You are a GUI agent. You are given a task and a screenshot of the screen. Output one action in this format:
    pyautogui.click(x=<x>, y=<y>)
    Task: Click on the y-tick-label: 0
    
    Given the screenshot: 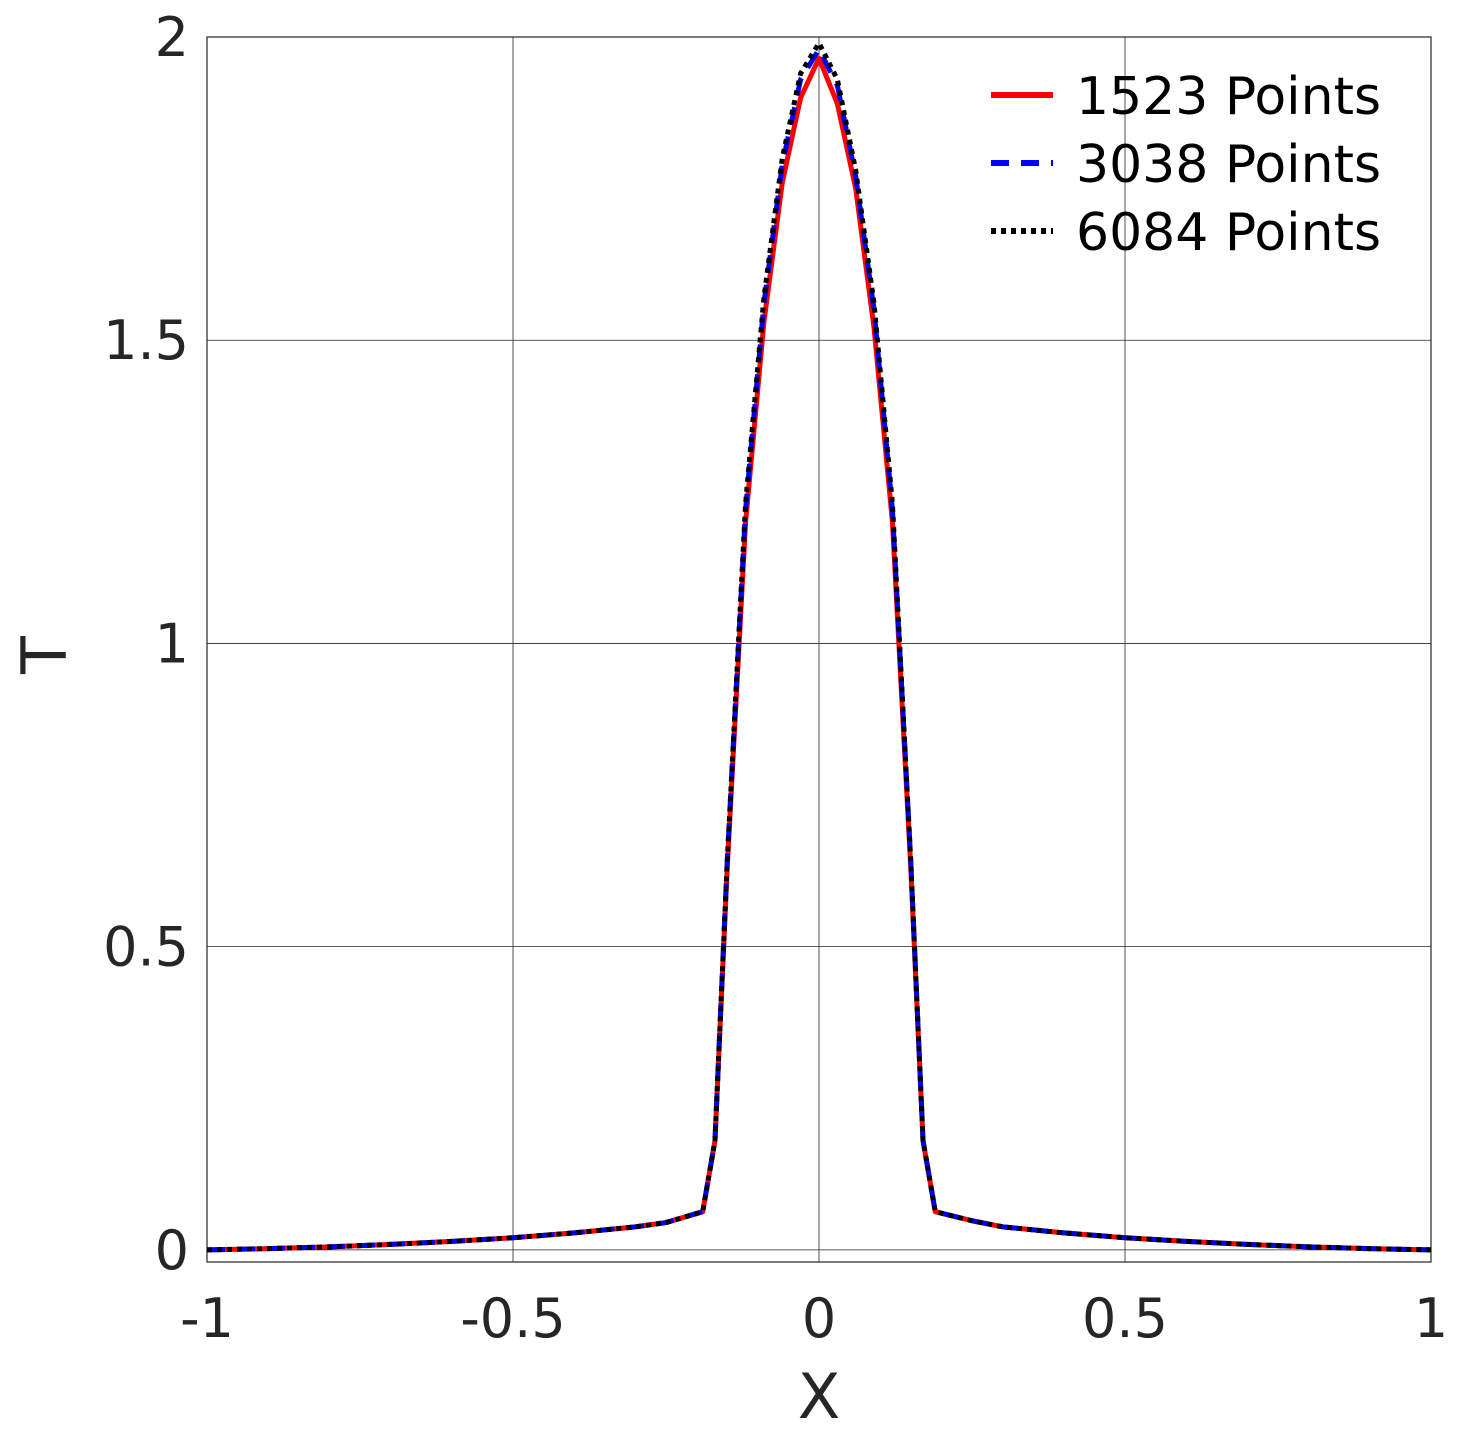 What is the action you would take?
    pyautogui.click(x=172, y=1250)
    